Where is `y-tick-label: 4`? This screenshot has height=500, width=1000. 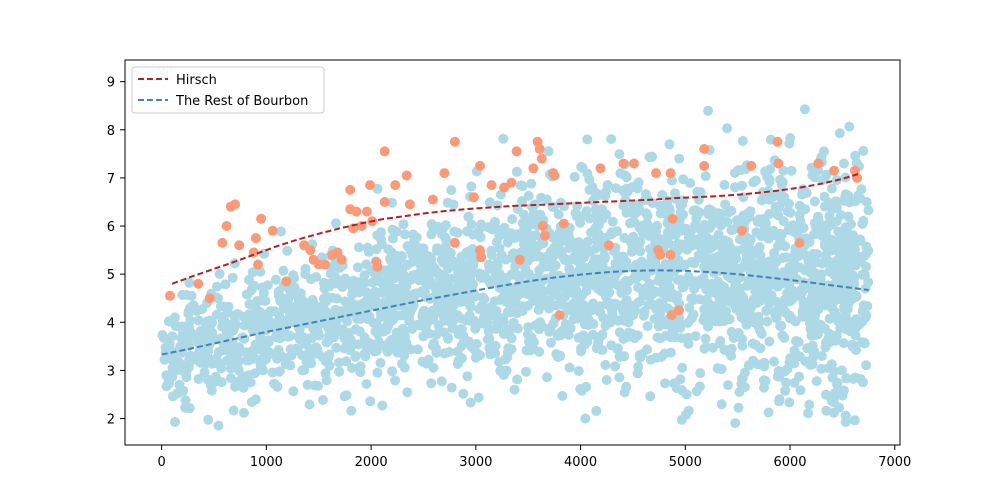
y-tick-label: 4 is located at coordinates (111, 323).